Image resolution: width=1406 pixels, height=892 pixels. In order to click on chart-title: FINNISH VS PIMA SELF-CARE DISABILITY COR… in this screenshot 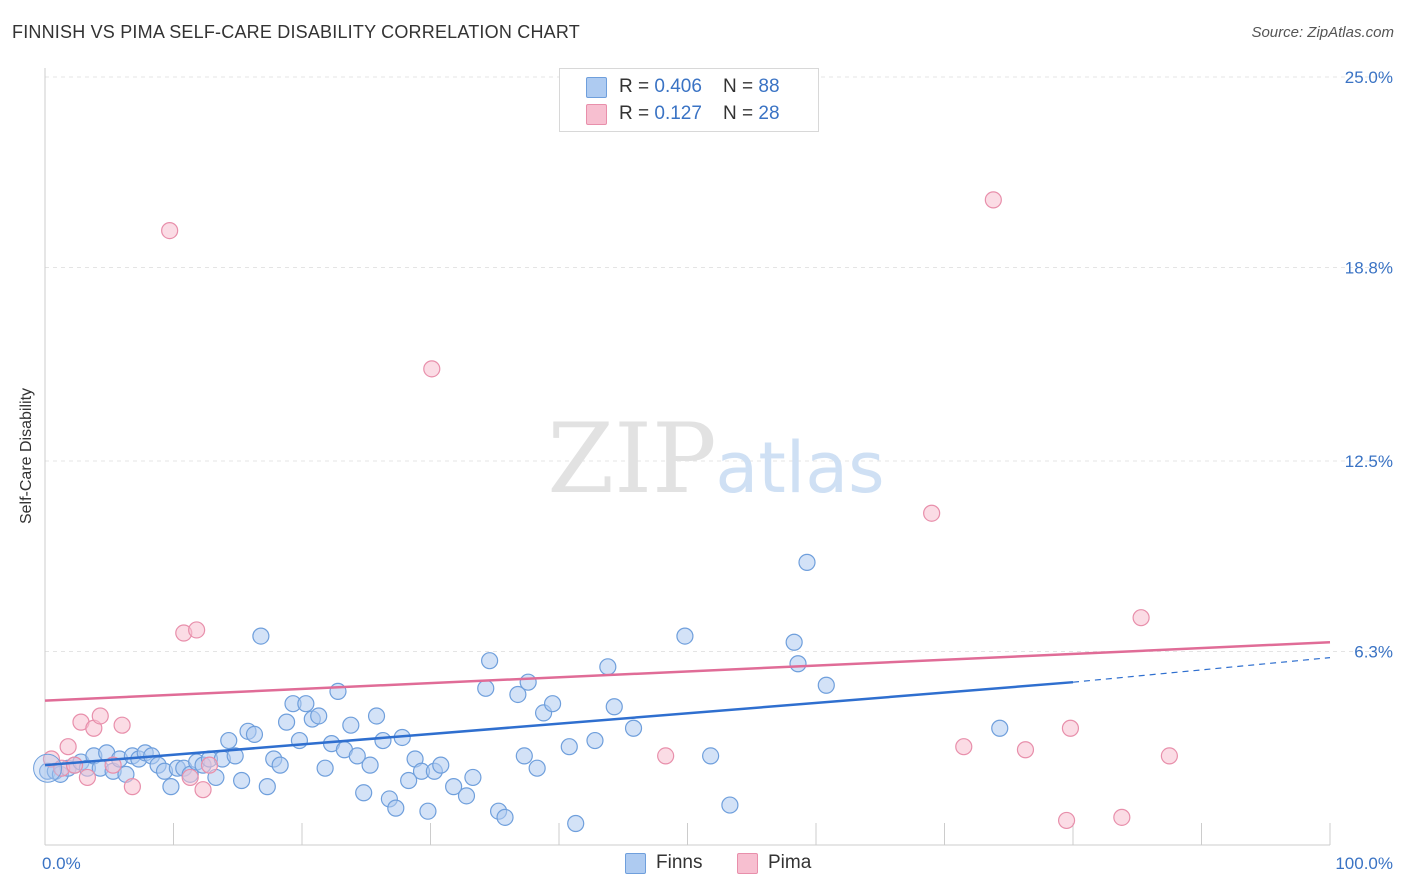, I will do `click(296, 32)`.